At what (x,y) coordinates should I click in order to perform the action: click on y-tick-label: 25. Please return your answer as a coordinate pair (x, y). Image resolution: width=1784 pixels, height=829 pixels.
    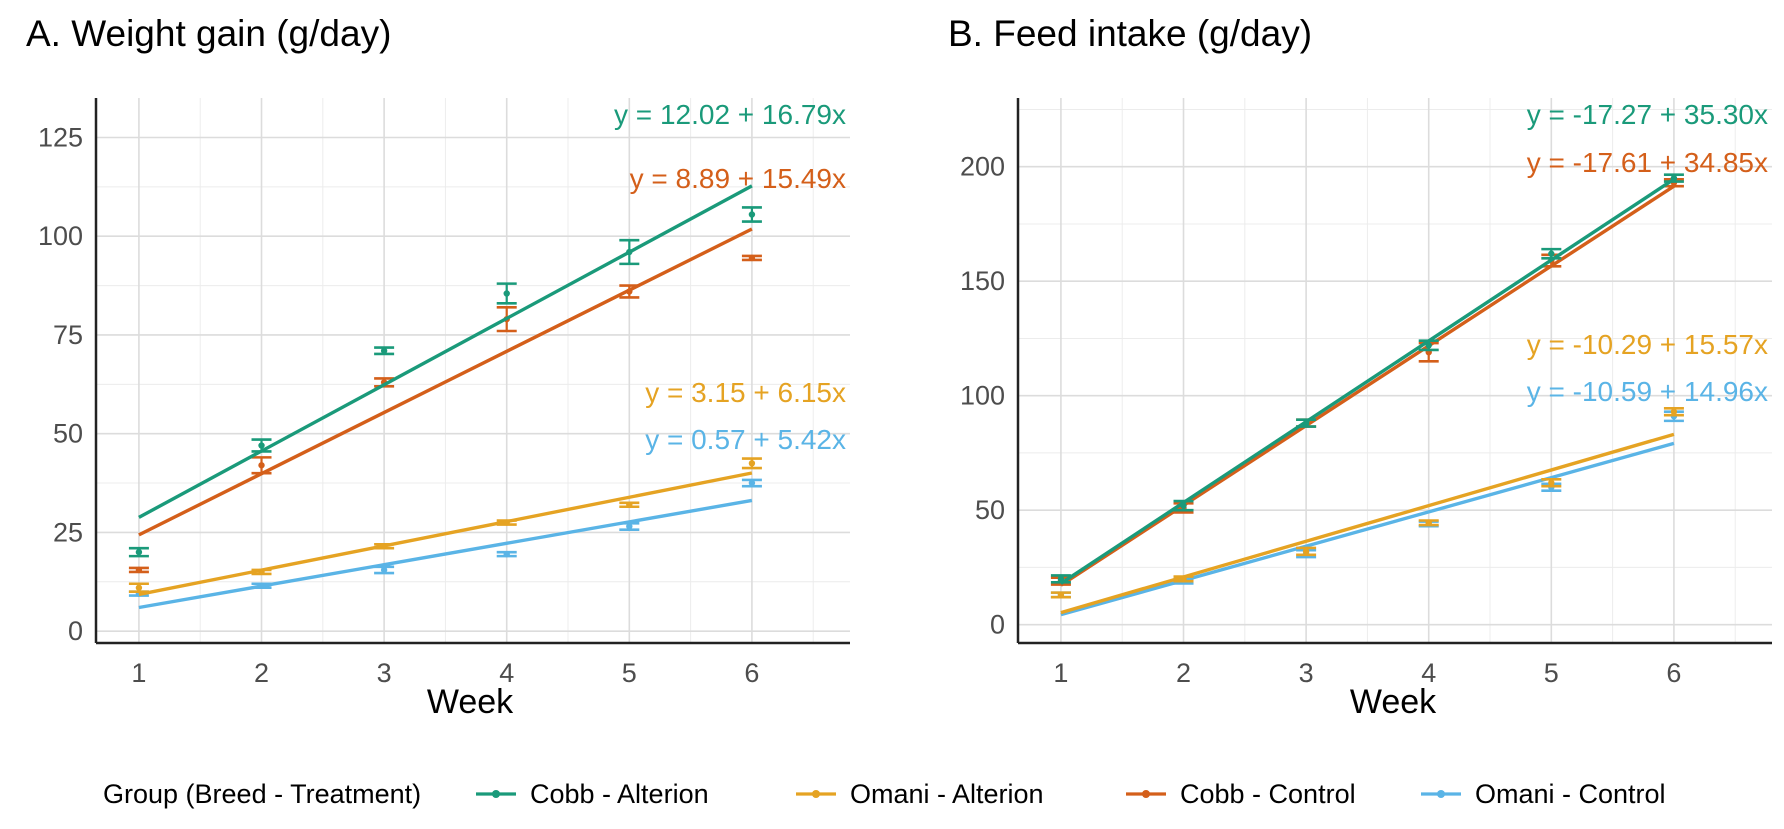
    Looking at the image, I should click on (68, 532).